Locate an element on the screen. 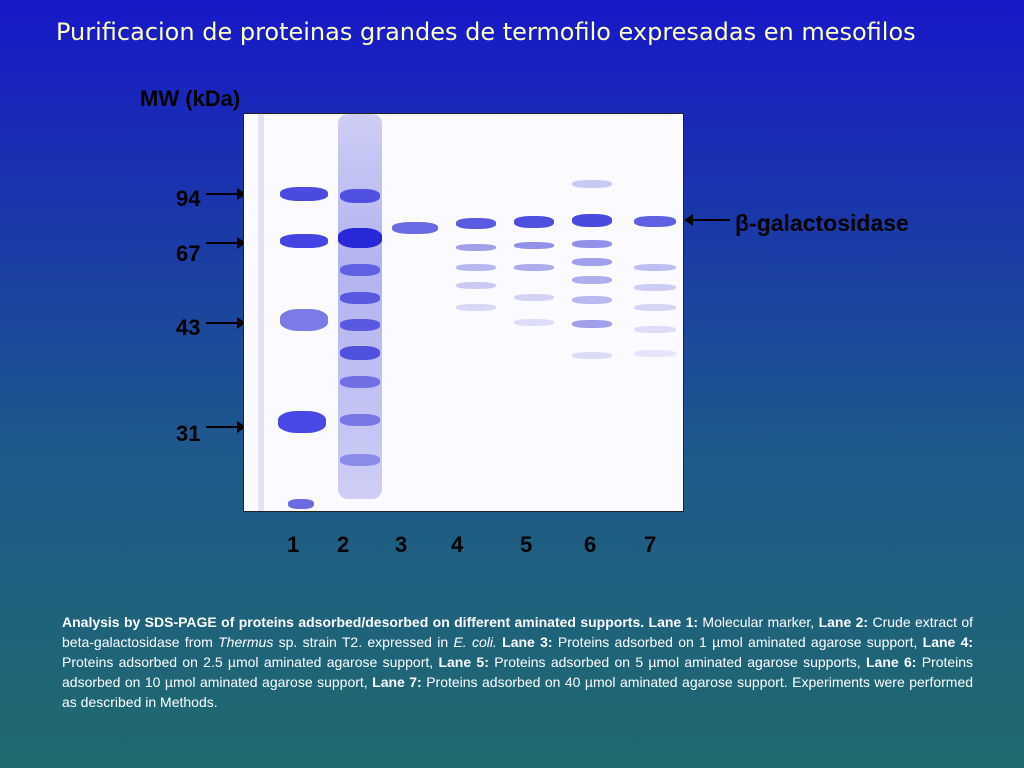  caption-lane2-text-b: sp. strain T2. expressed in is located at coordinates (363, 642).